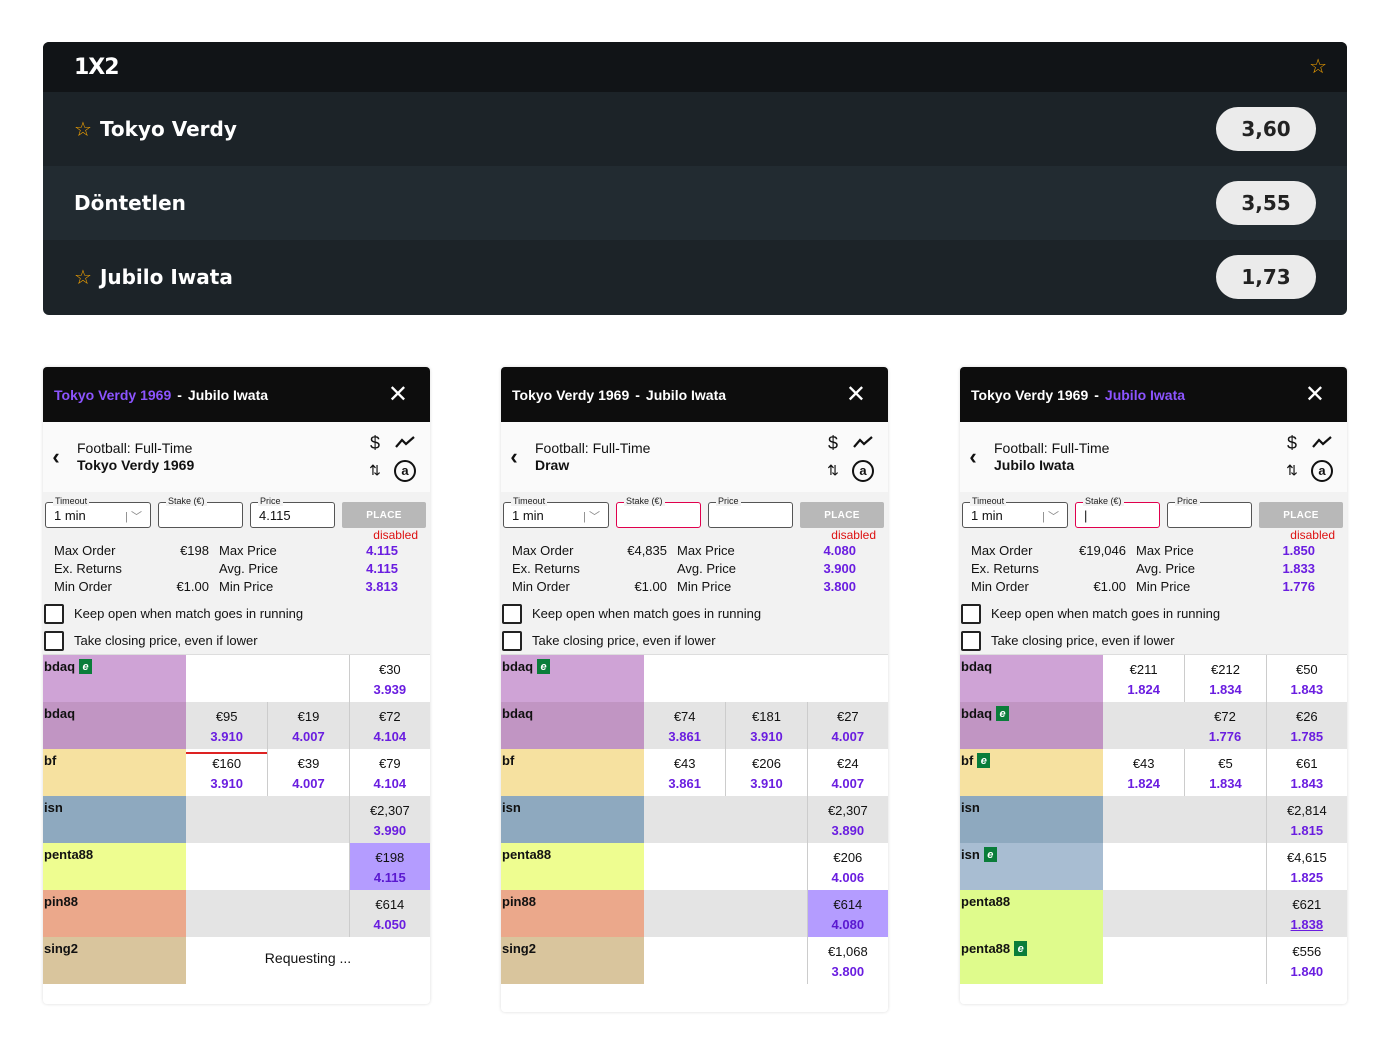  I want to click on price-cell: €2,307 3.890, so click(847, 819).